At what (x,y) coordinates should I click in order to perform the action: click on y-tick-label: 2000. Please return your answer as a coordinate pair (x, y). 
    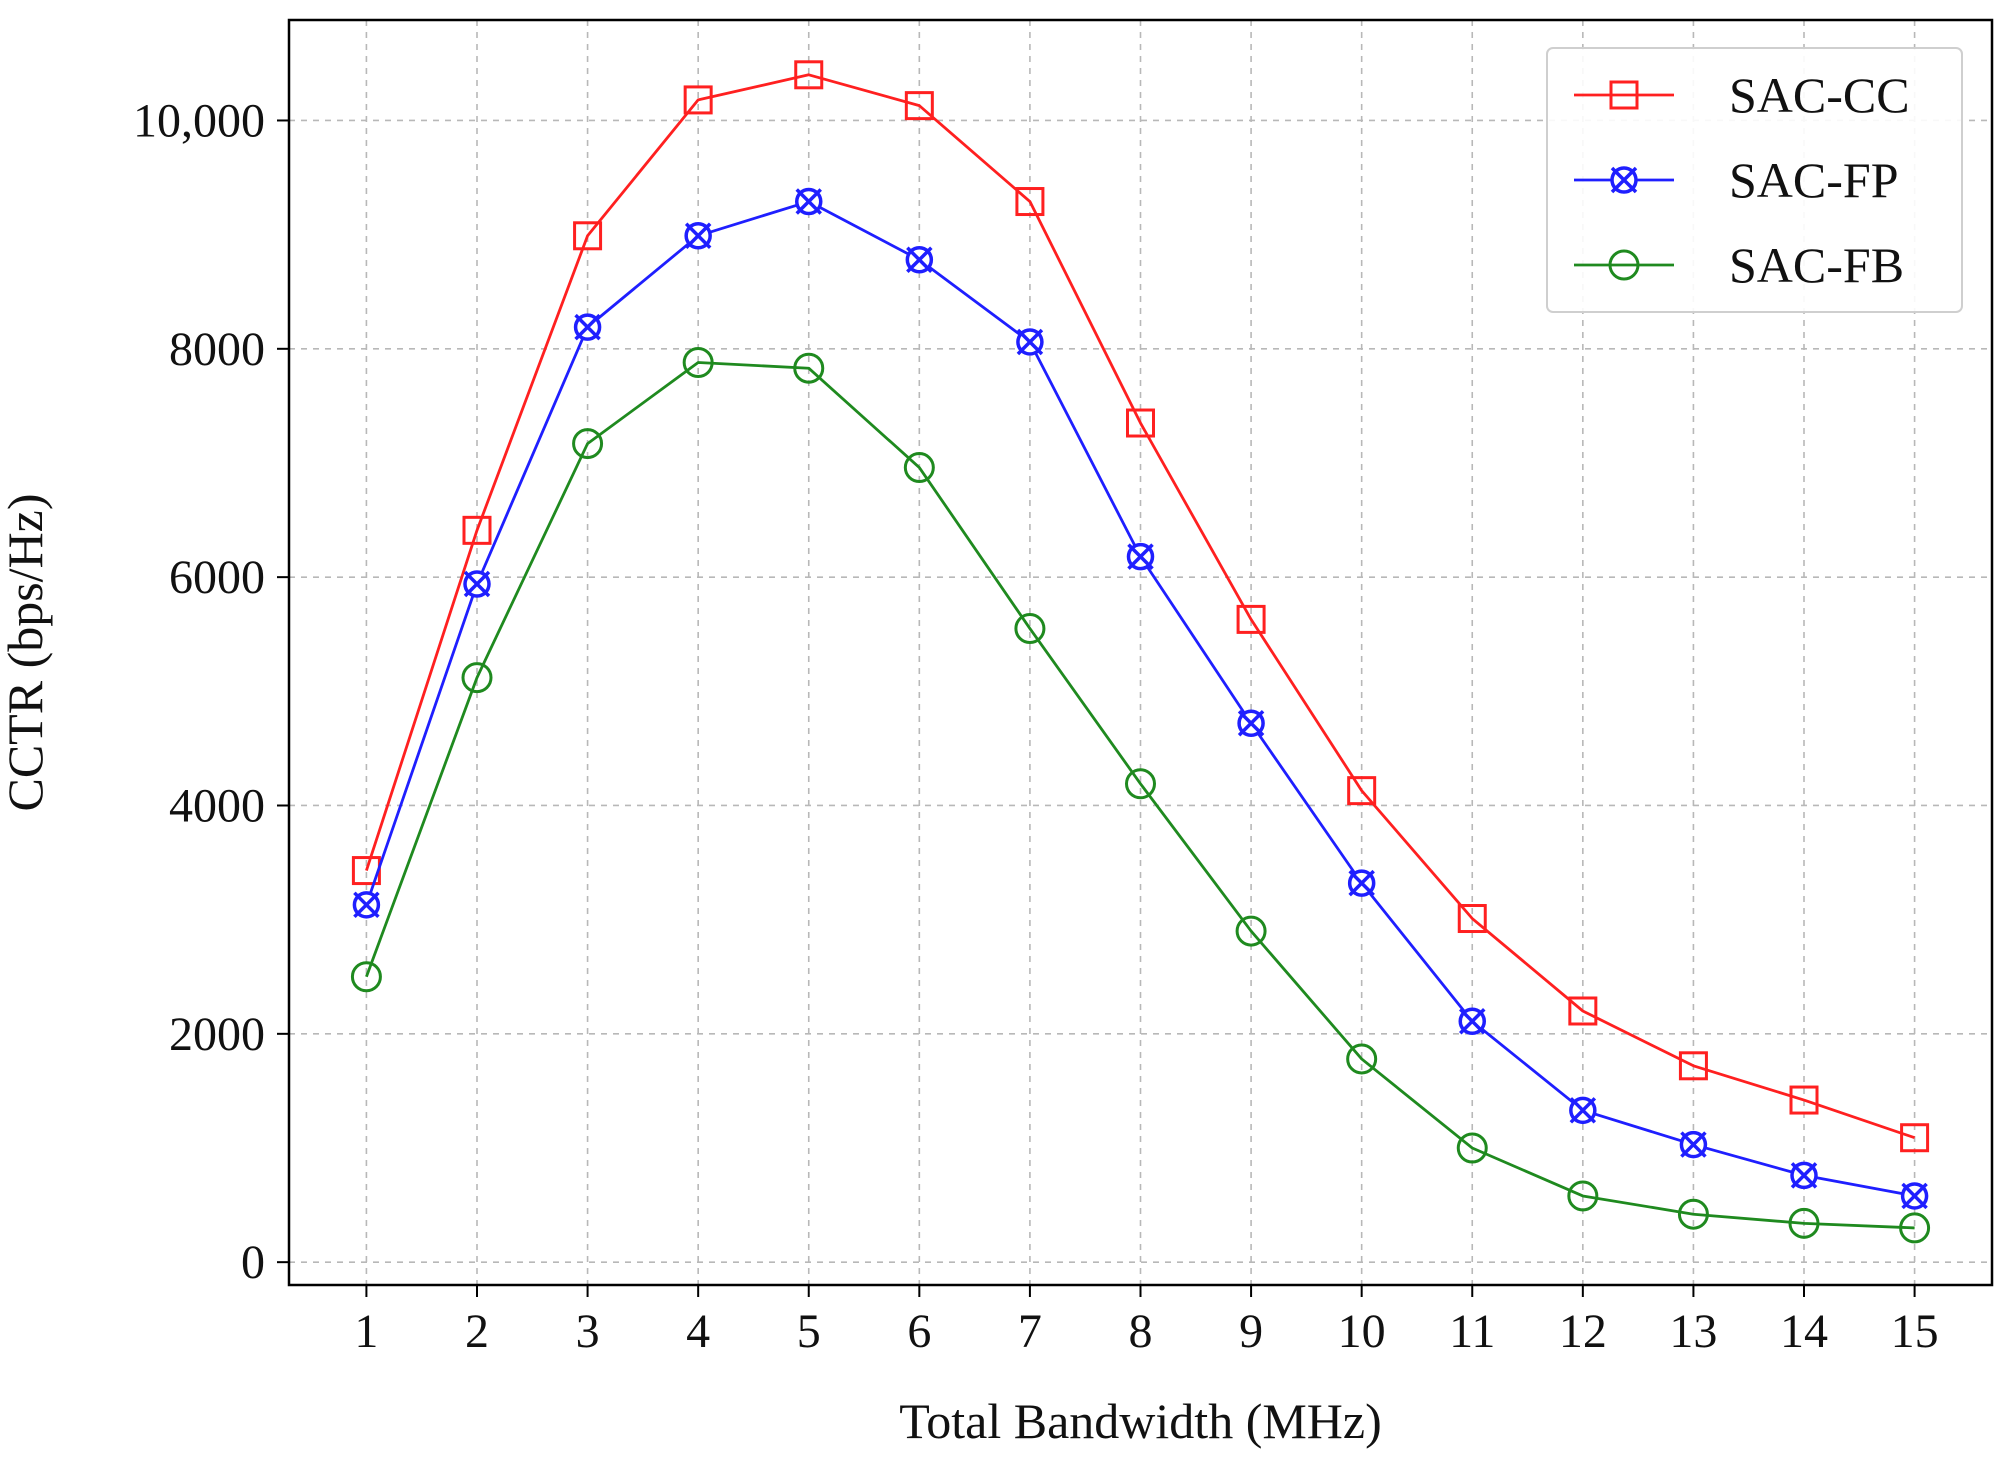
    Looking at the image, I should click on (217, 1034).